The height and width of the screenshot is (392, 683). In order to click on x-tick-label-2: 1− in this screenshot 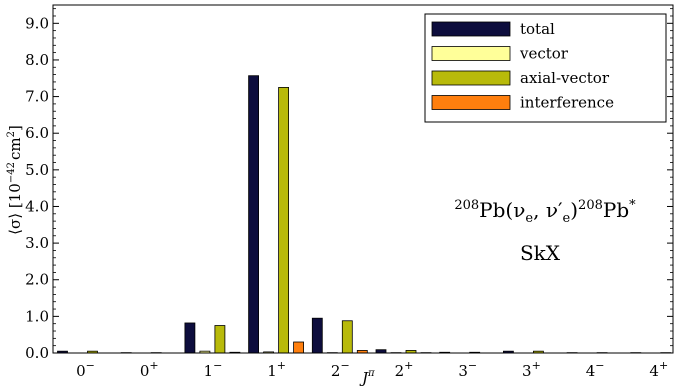, I will do `click(213, 369)`.